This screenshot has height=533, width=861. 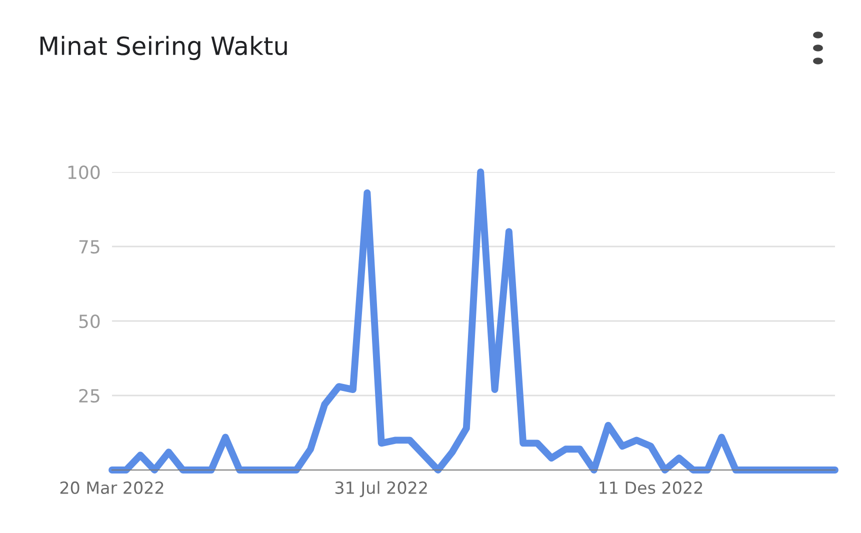 What do you see at coordinates (163, 48) in the screenshot?
I see `chart-title: Minat Seiring Waktu` at bounding box center [163, 48].